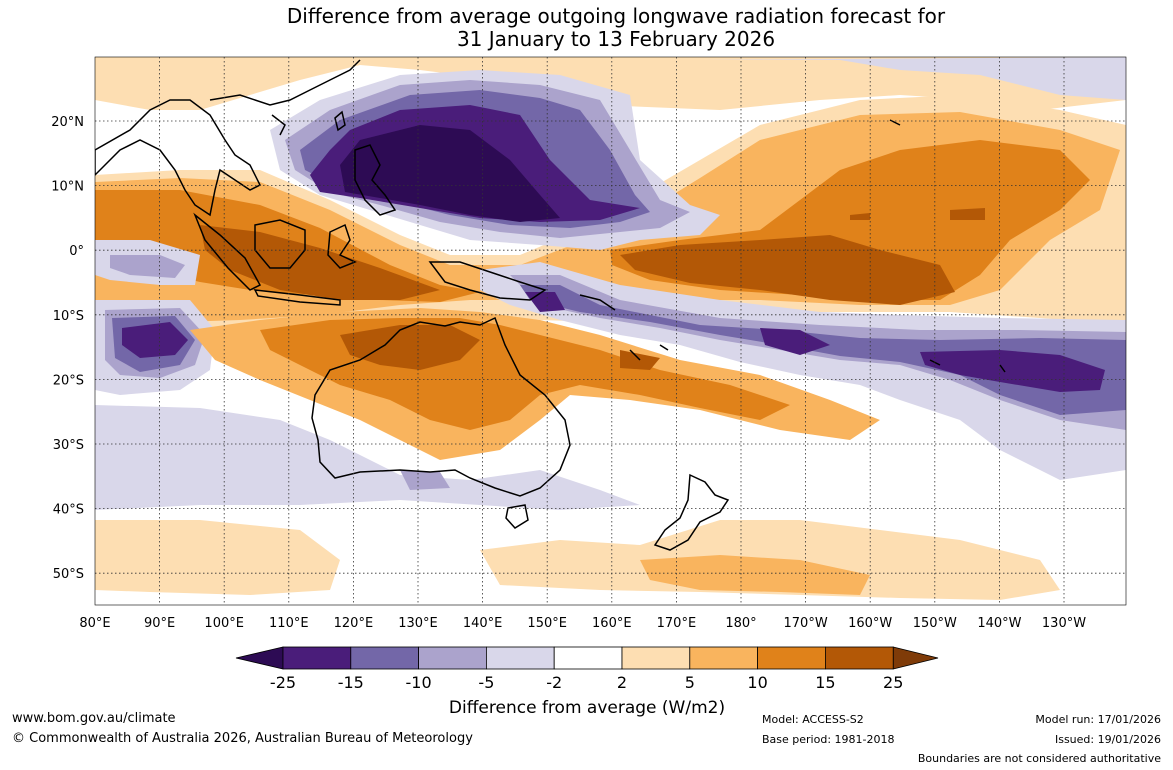  What do you see at coordinates (913, 78) in the screenshot?
I see `anomaly-region-pale-purple-east` at bounding box center [913, 78].